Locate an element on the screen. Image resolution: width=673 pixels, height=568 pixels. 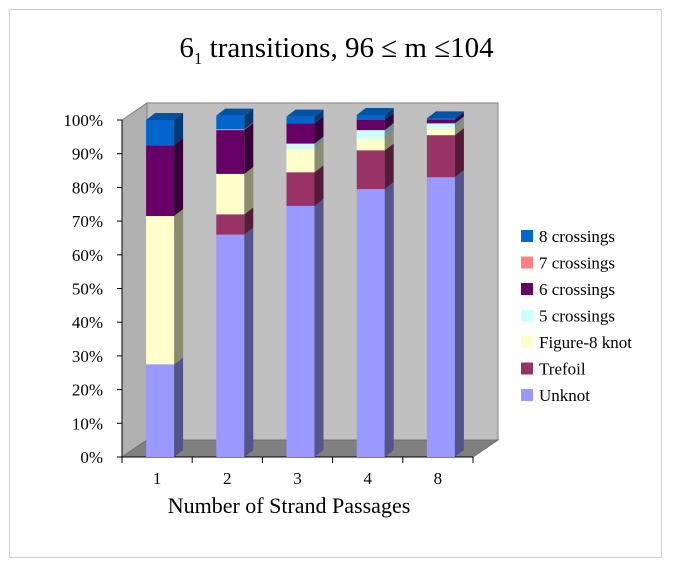
legend-item: Trefoil is located at coordinates (553, 369).